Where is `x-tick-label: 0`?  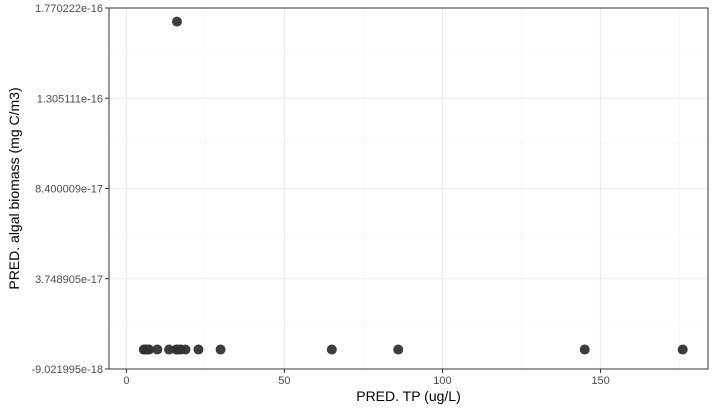 x-tick-label: 0 is located at coordinates (126, 381).